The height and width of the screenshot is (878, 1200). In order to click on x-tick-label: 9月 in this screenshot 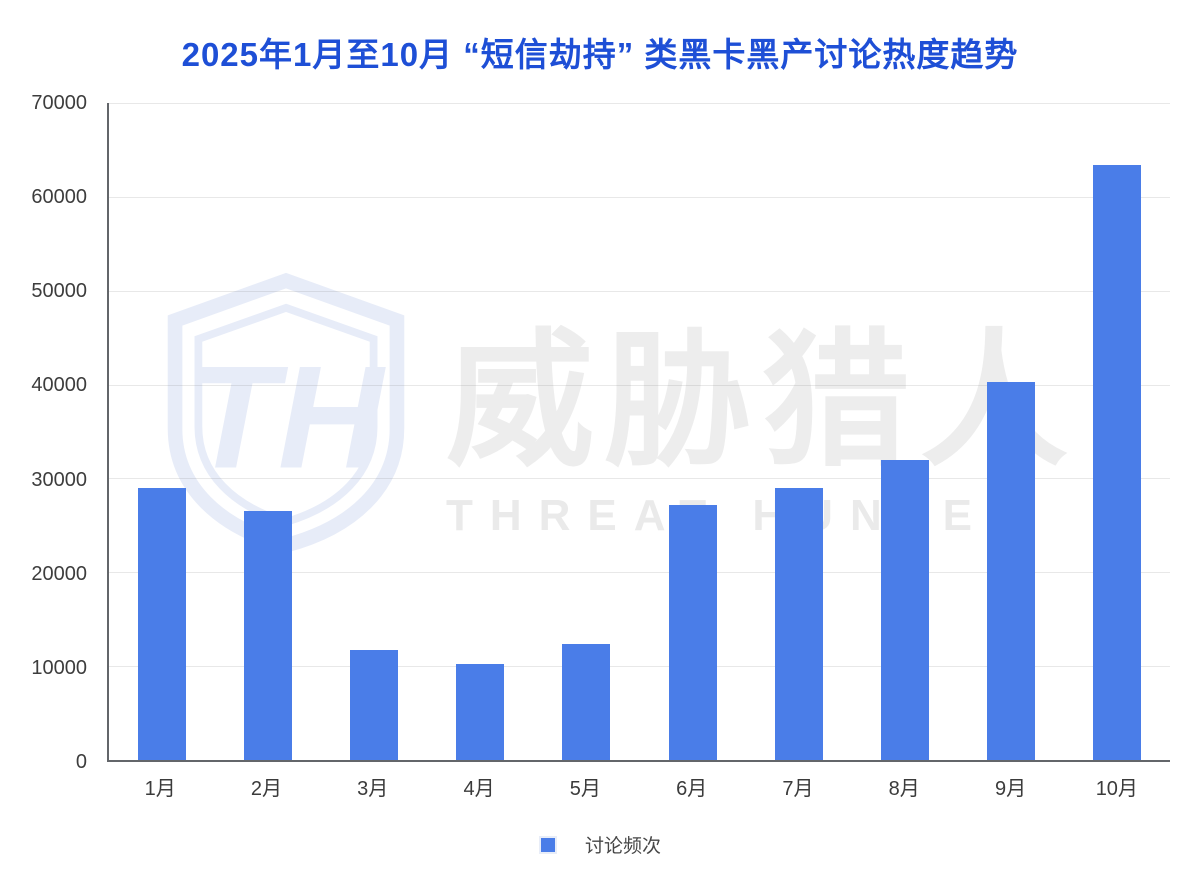, I will do `click(1010, 789)`.